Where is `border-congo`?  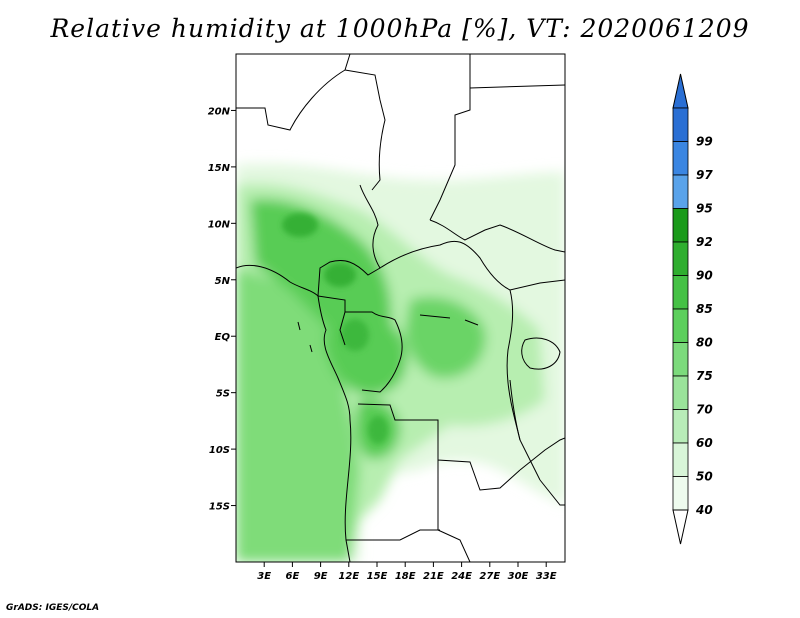
border-congo is located at coordinates (374, 352).